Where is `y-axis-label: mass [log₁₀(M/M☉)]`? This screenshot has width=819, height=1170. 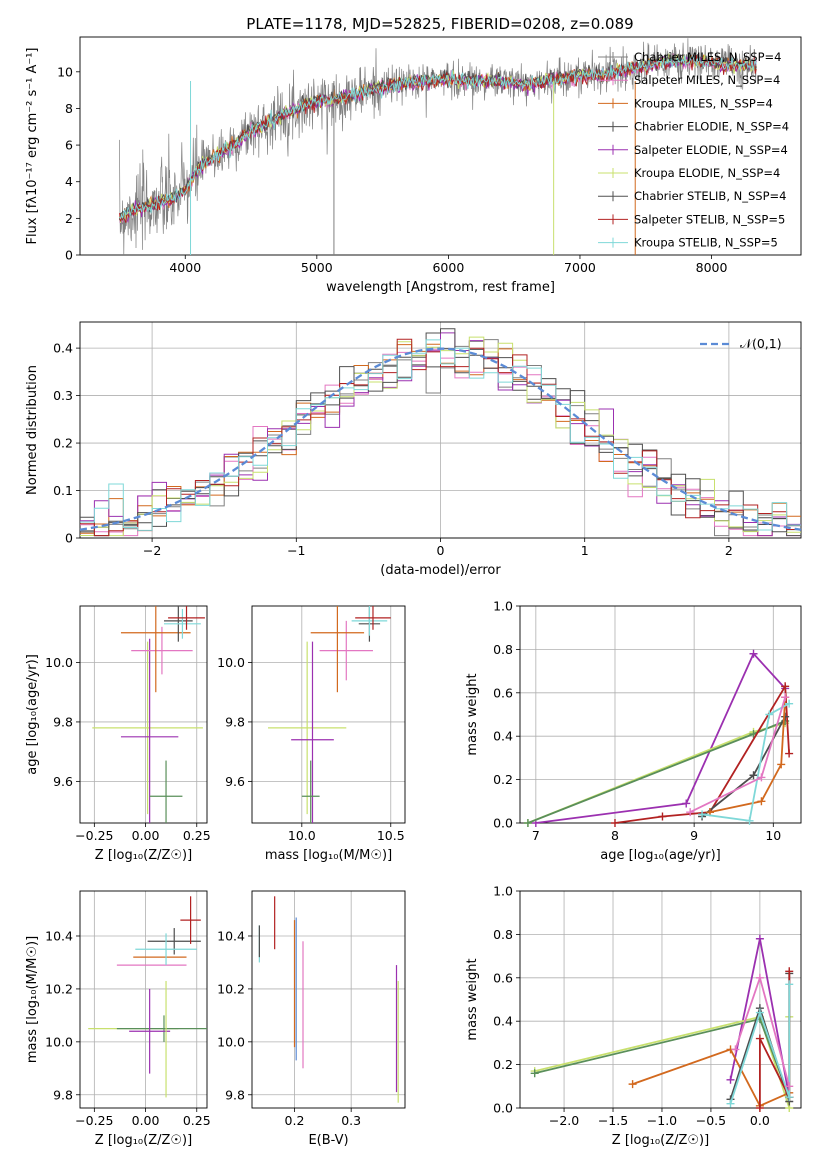
y-axis-label: mass [log₁₀(M/M☉)] is located at coordinates (32, 999).